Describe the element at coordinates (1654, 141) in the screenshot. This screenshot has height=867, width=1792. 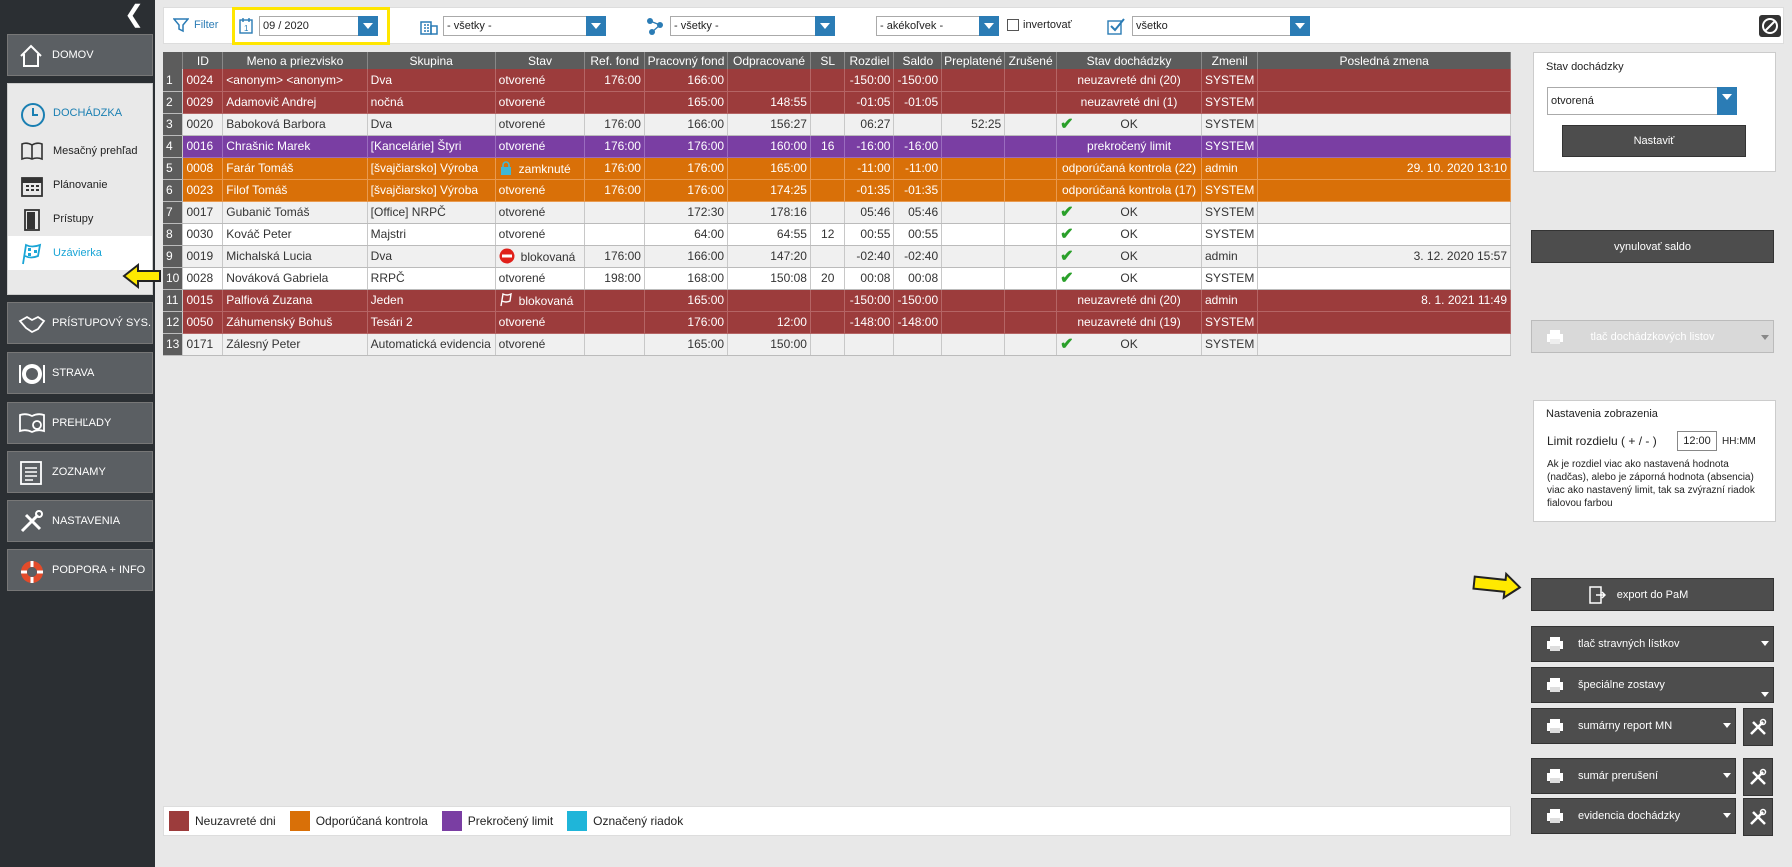
I see `nastavit-button: Nastaviť` at that location.